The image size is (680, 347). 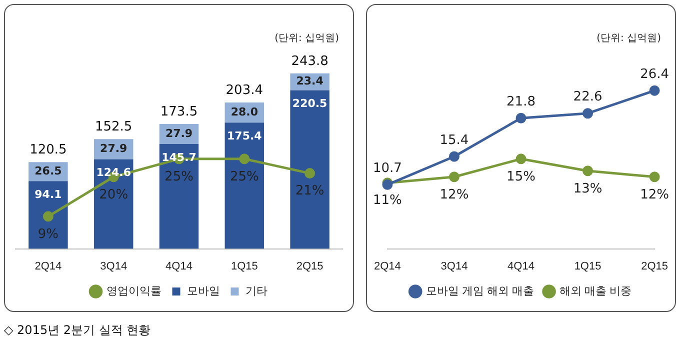 What do you see at coordinates (387, 200) in the screenshot?
I see `data-label: 11%` at bounding box center [387, 200].